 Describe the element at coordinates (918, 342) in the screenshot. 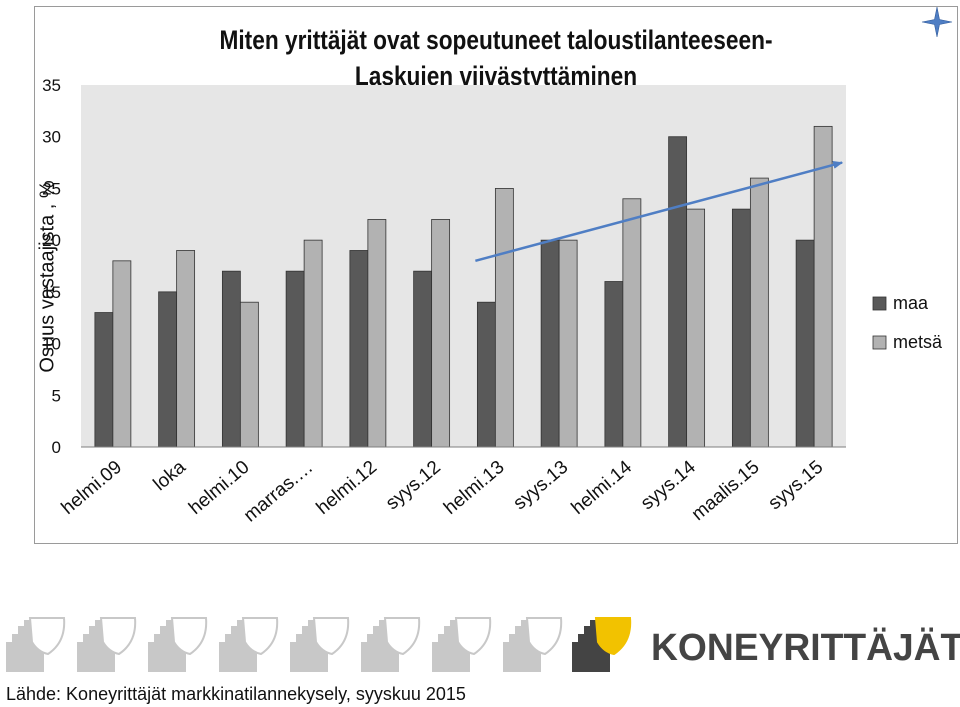

I see `legend-label-metsä: metsä` at that location.